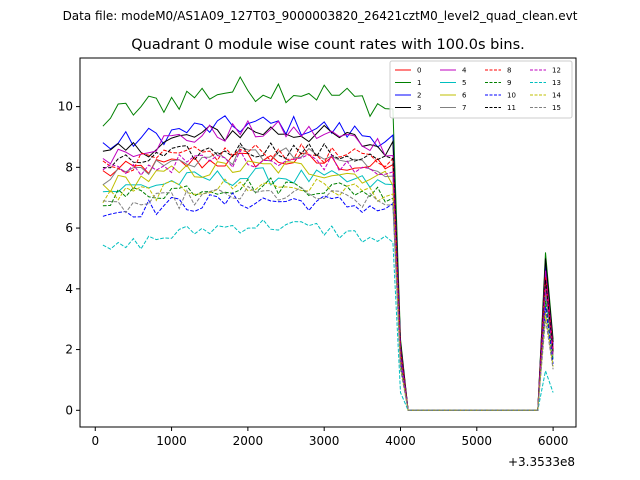 Image resolution: width=640 pixels, height=480 pixels. What do you see at coordinates (419, 71) in the screenshot?
I see `legend-label-0: 0` at bounding box center [419, 71].